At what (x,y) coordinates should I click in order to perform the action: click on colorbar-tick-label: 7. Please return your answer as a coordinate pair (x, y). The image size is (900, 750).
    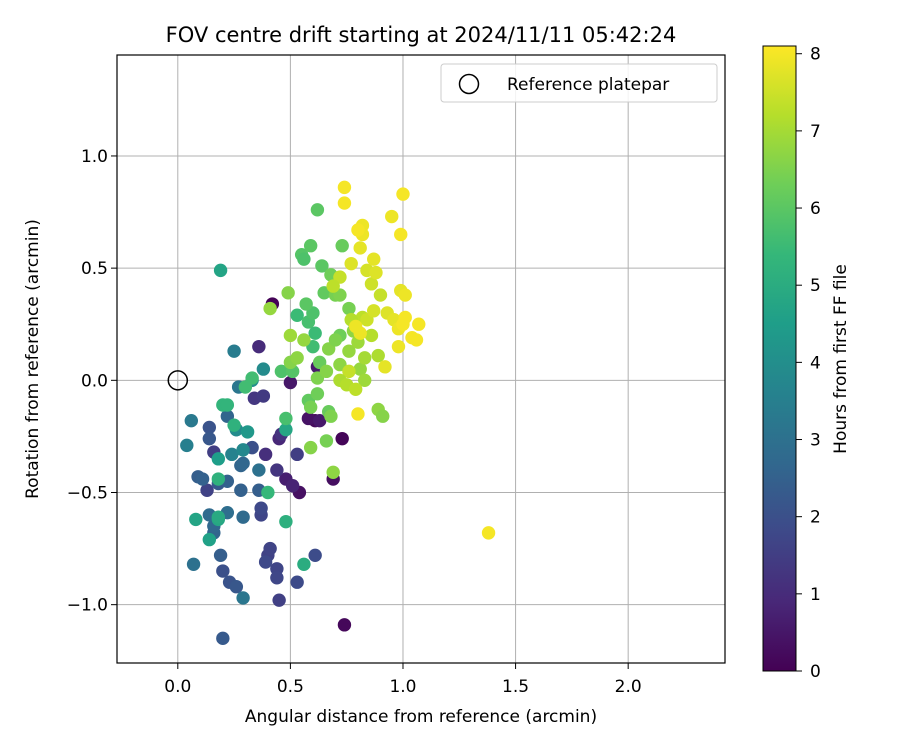
    Looking at the image, I should click on (815, 132).